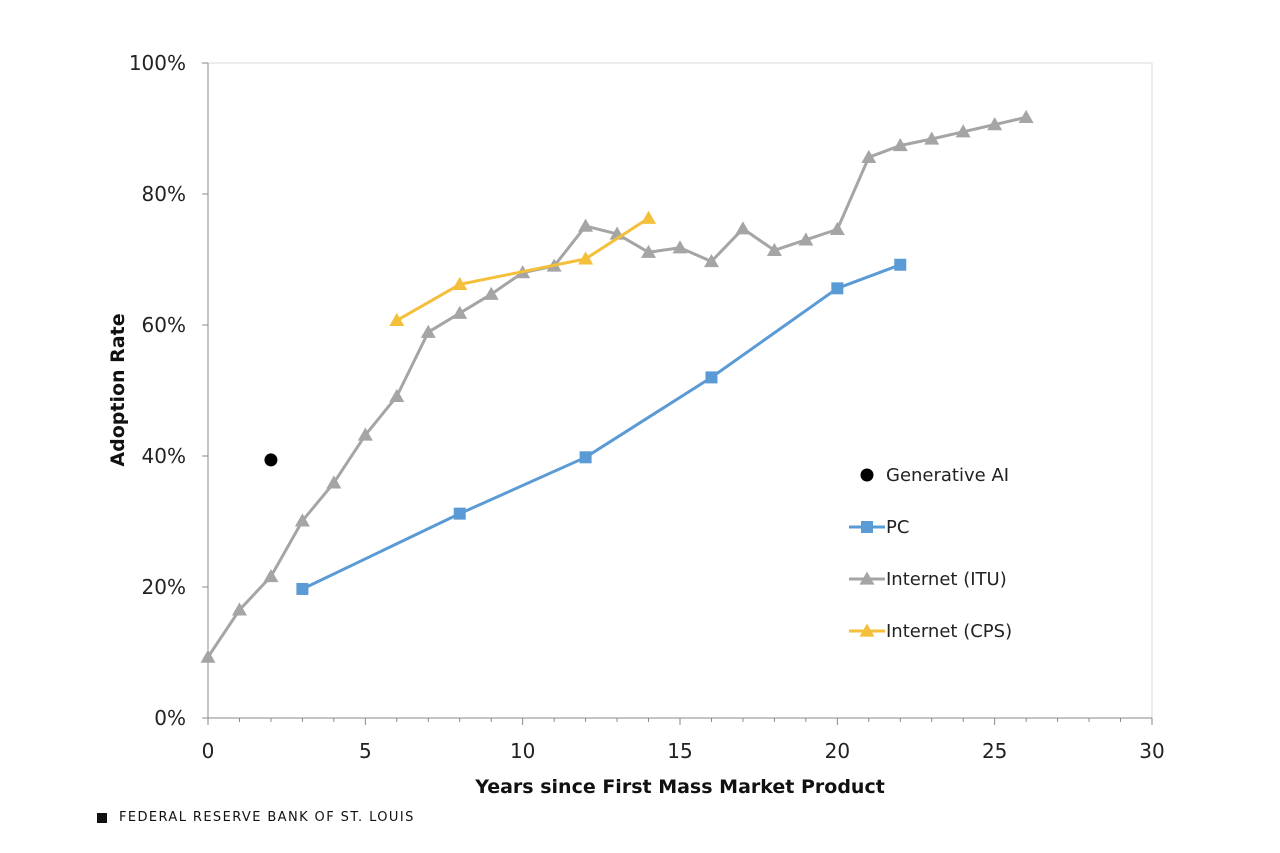 Image resolution: width=1280 pixels, height=853 pixels. I want to click on x-tick-label: 10, so click(522, 751).